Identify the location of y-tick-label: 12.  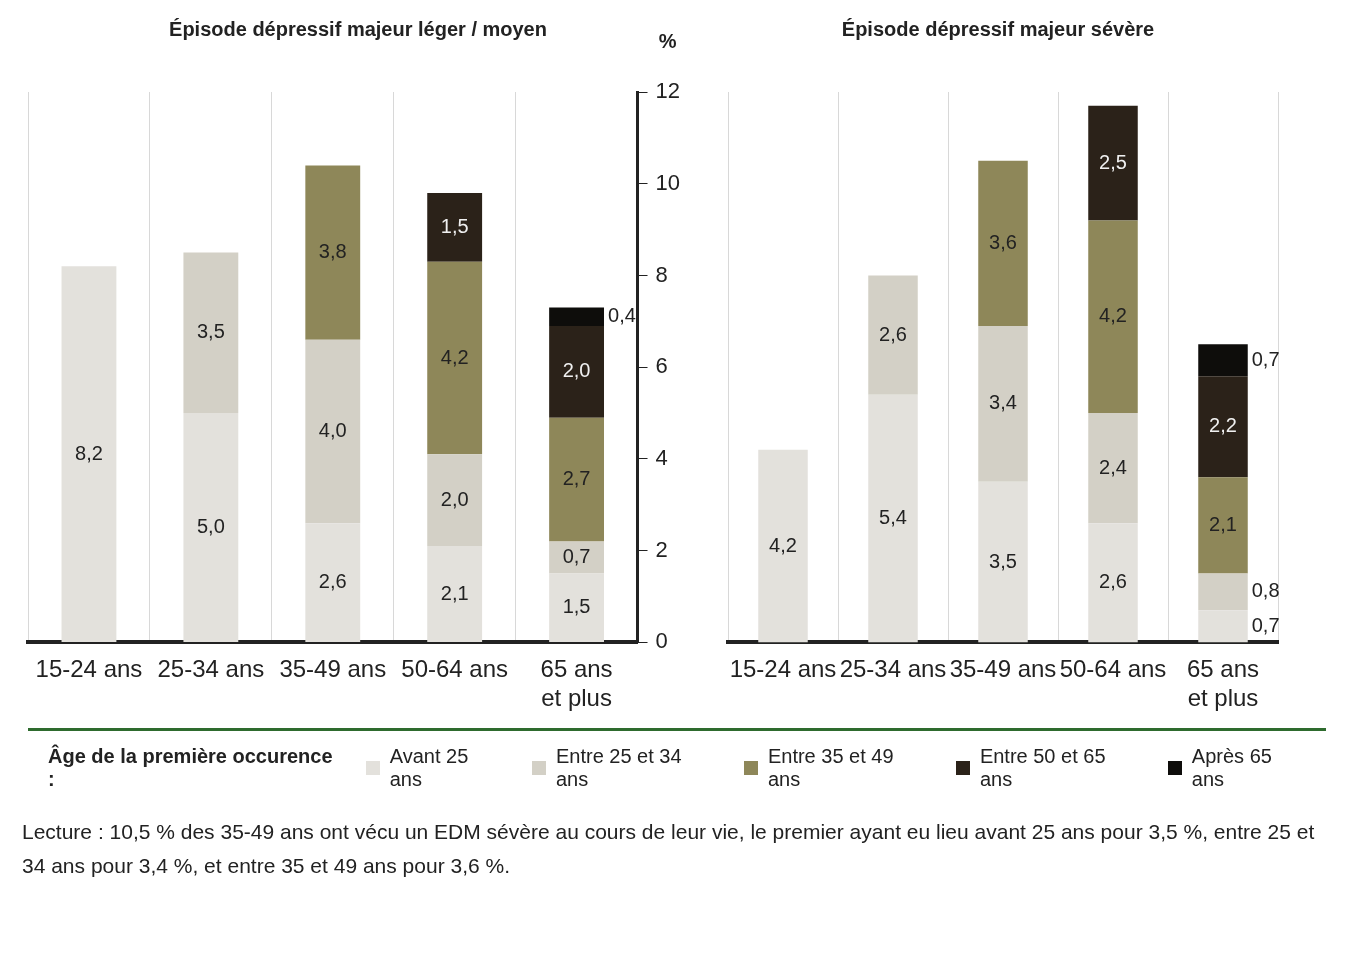
(668, 91).